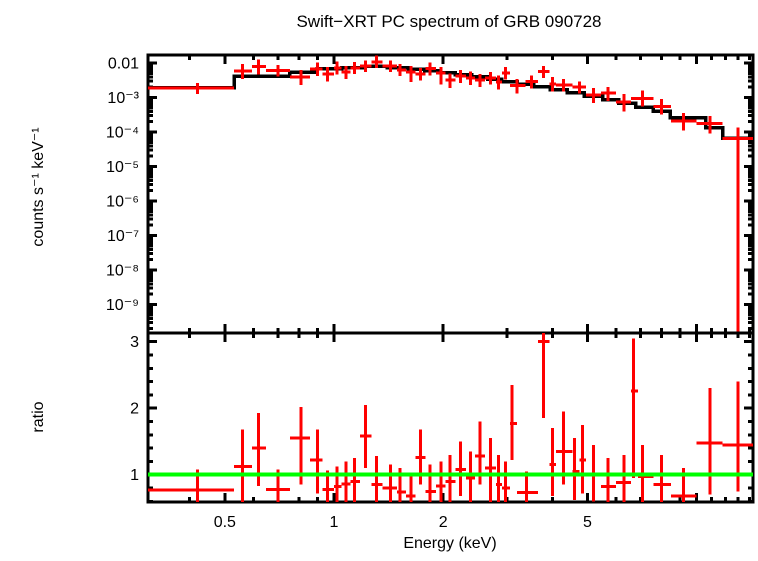 The height and width of the screenshot is (561, 758). I want to click on x-tick-label: 2, so click(443, 522).